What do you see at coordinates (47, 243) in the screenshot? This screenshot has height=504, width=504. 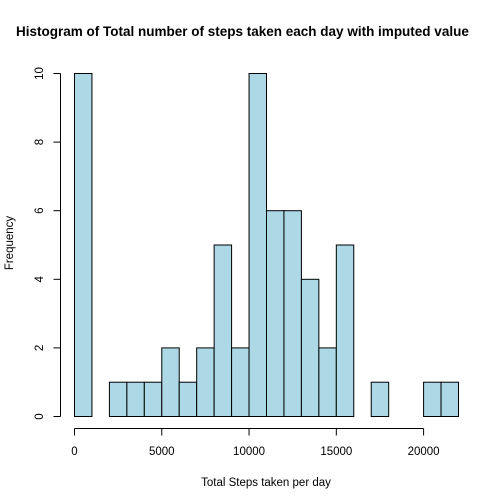 I see `y-axis: 0 2 4 6 8 10` at bounding box center [47, 243].